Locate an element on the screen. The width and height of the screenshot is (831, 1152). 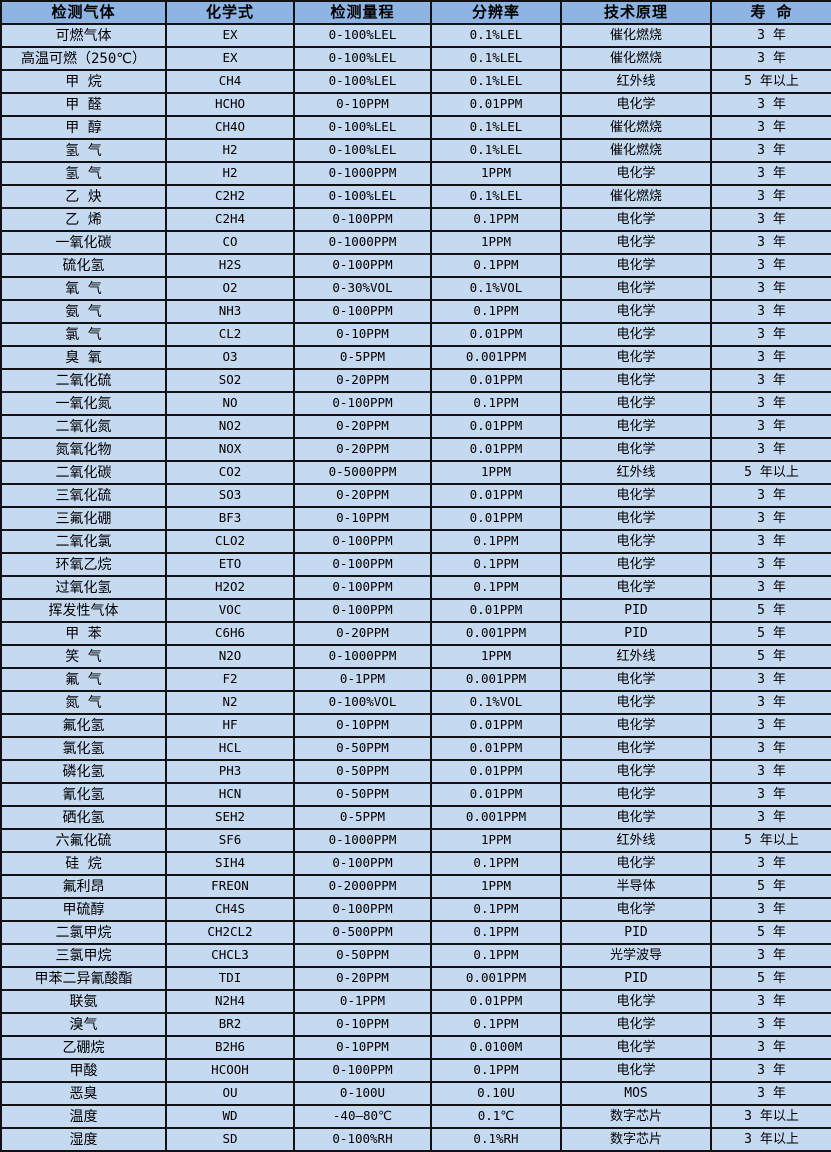
column-header-formula: 化学式 is located at coordinates (230, 12).